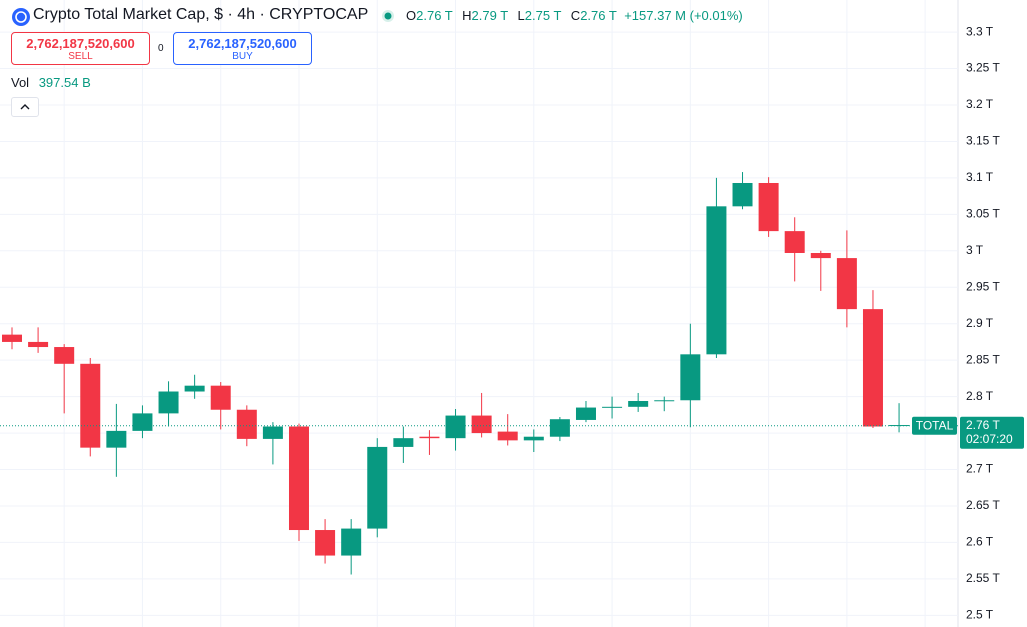 This screenshot has width=1027, height=627. Describe the element at coordinates (161, 48) in the screenshot. I see `spread: 0` at that location.